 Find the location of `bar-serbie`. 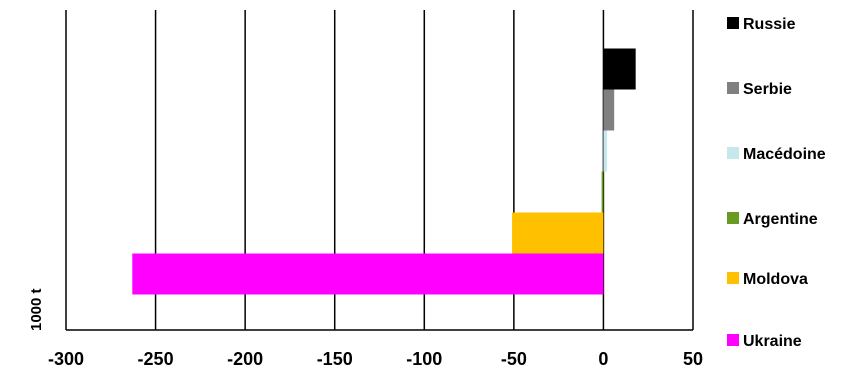

bar-serbie is located at coordinates (609, 110).